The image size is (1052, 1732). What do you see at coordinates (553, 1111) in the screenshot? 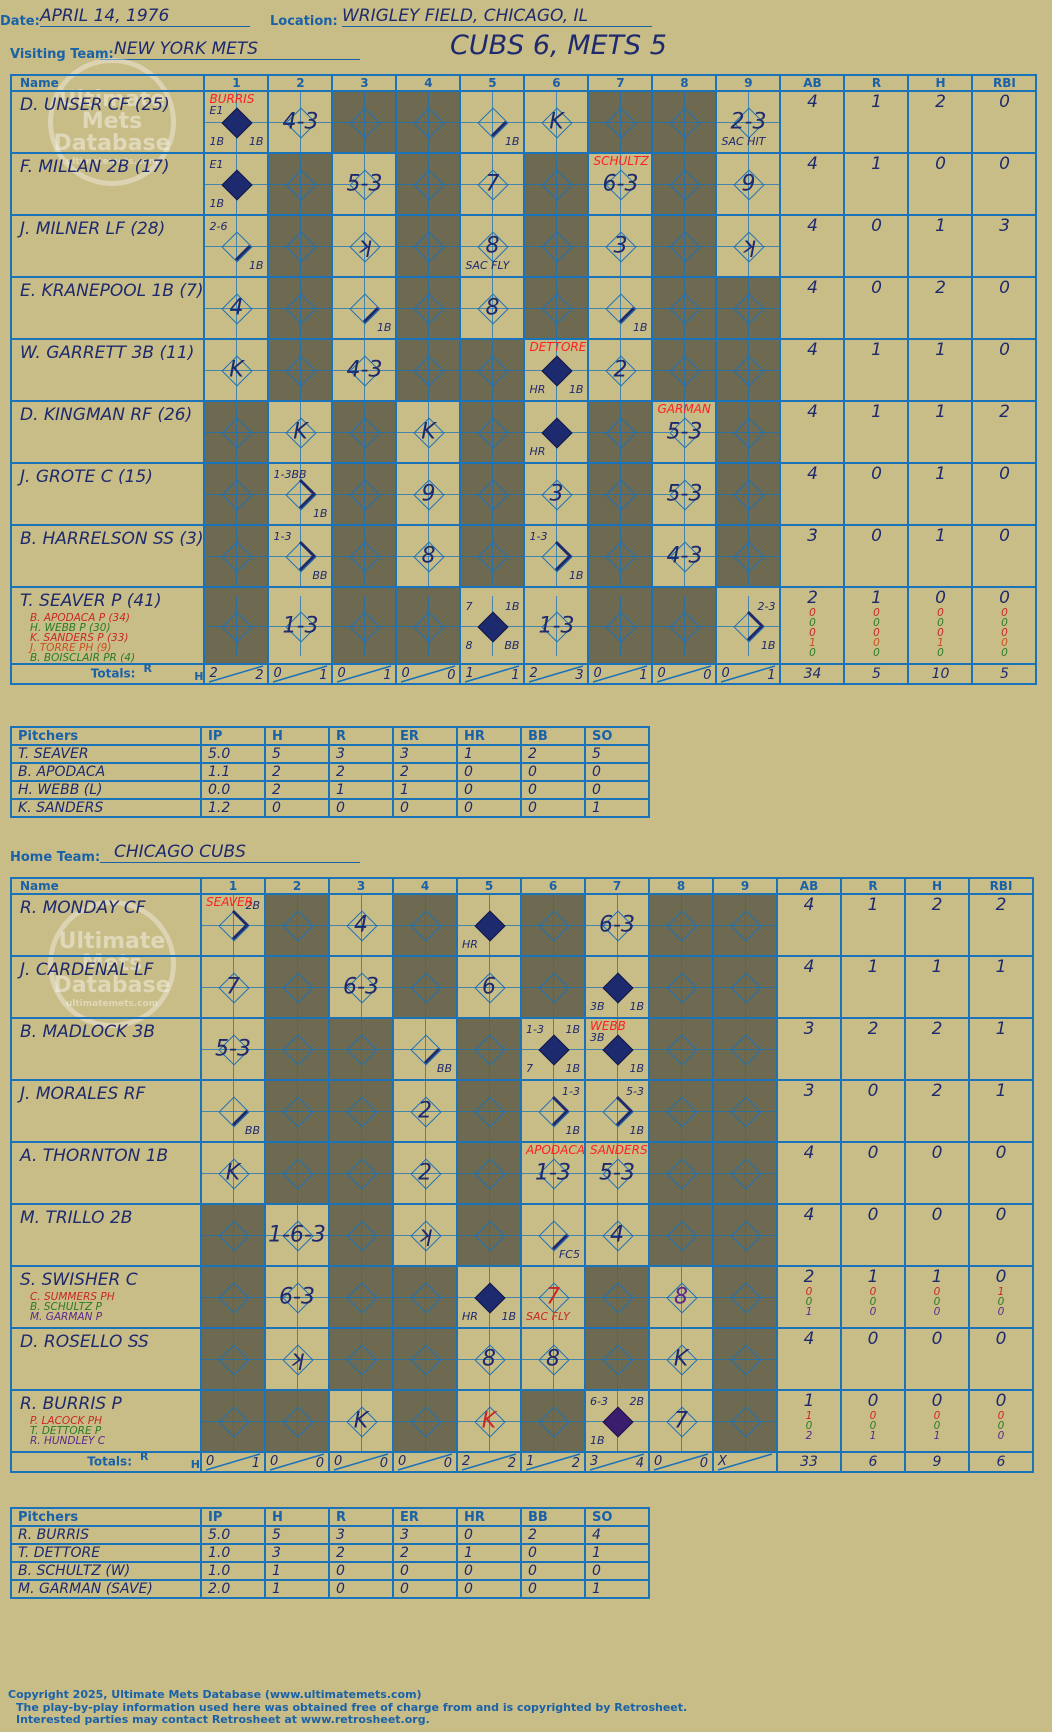
I see `inning-cell: 1-3 1B` at bounding box center [553, 1111].